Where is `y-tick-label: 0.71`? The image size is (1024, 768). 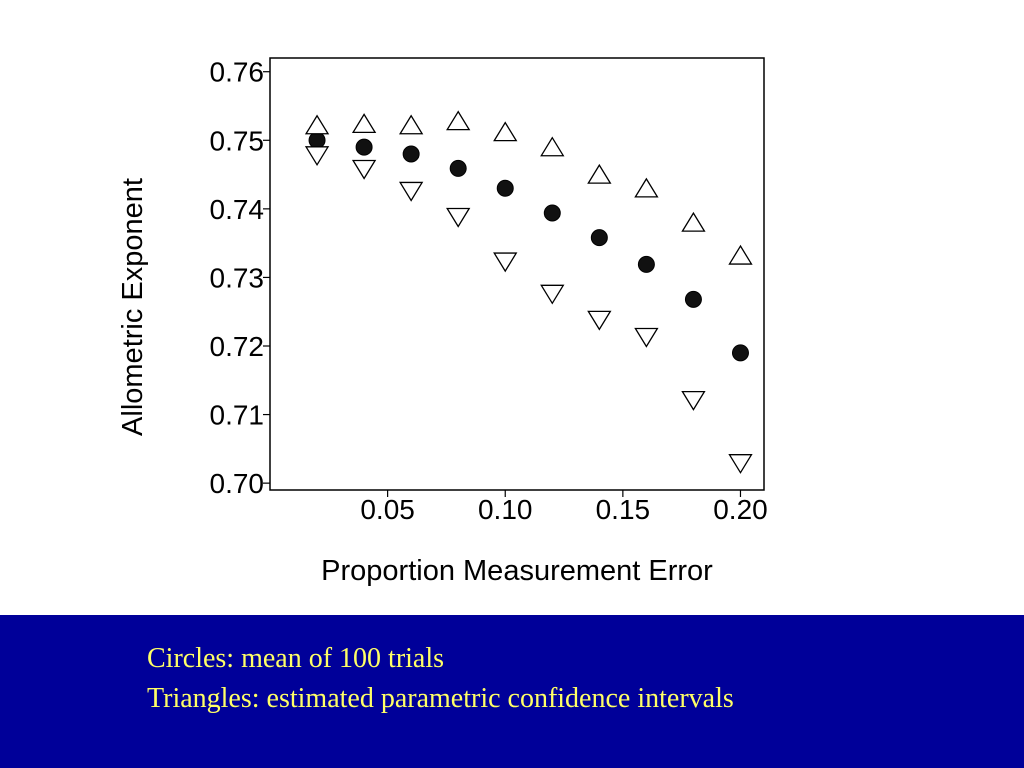
y-tick-label: 0.71 is located at coordinates (237, 415).